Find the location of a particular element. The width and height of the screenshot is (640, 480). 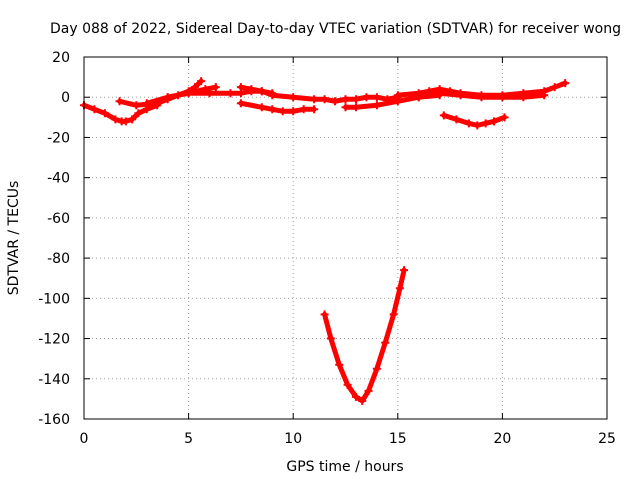

y-tick-label: -160 is located at coordinates (54, 420).